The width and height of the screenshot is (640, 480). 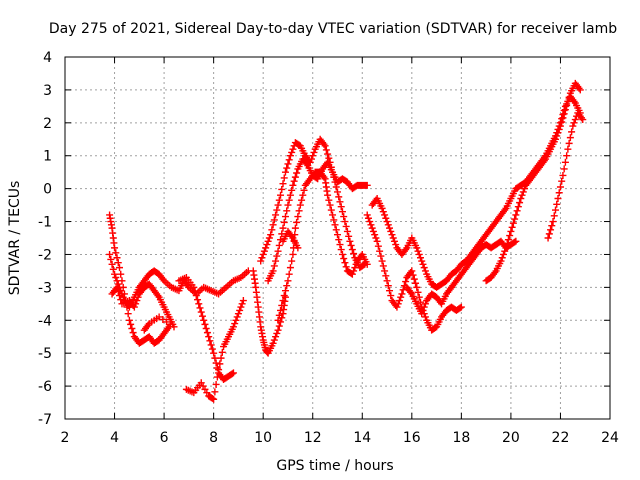 What do you see at coordinates (461, 438) in the screenshot?
I see `x-tick-label: 18` at bounding box center [461, 438].